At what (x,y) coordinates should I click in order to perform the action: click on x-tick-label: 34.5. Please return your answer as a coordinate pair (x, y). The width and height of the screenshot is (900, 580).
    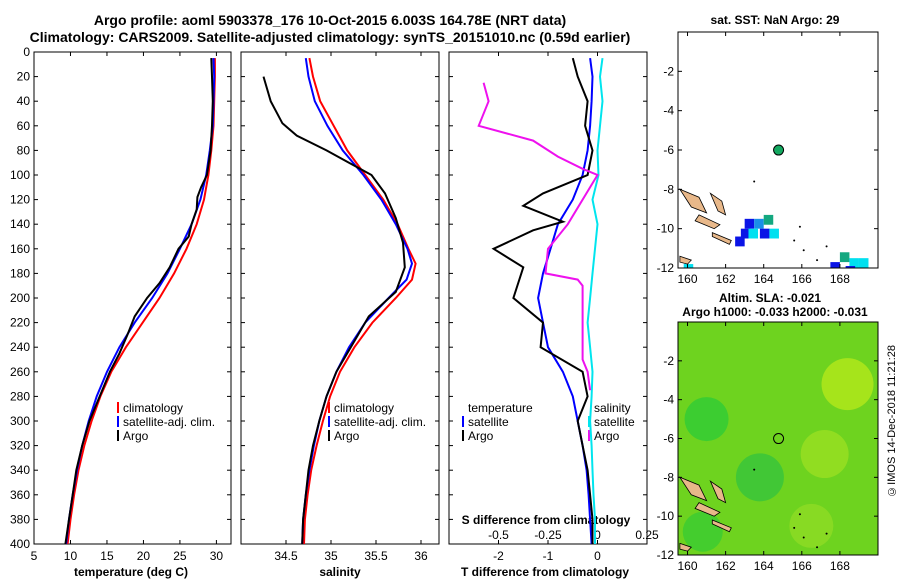
    Looking at the image, I should click on (286, 556).